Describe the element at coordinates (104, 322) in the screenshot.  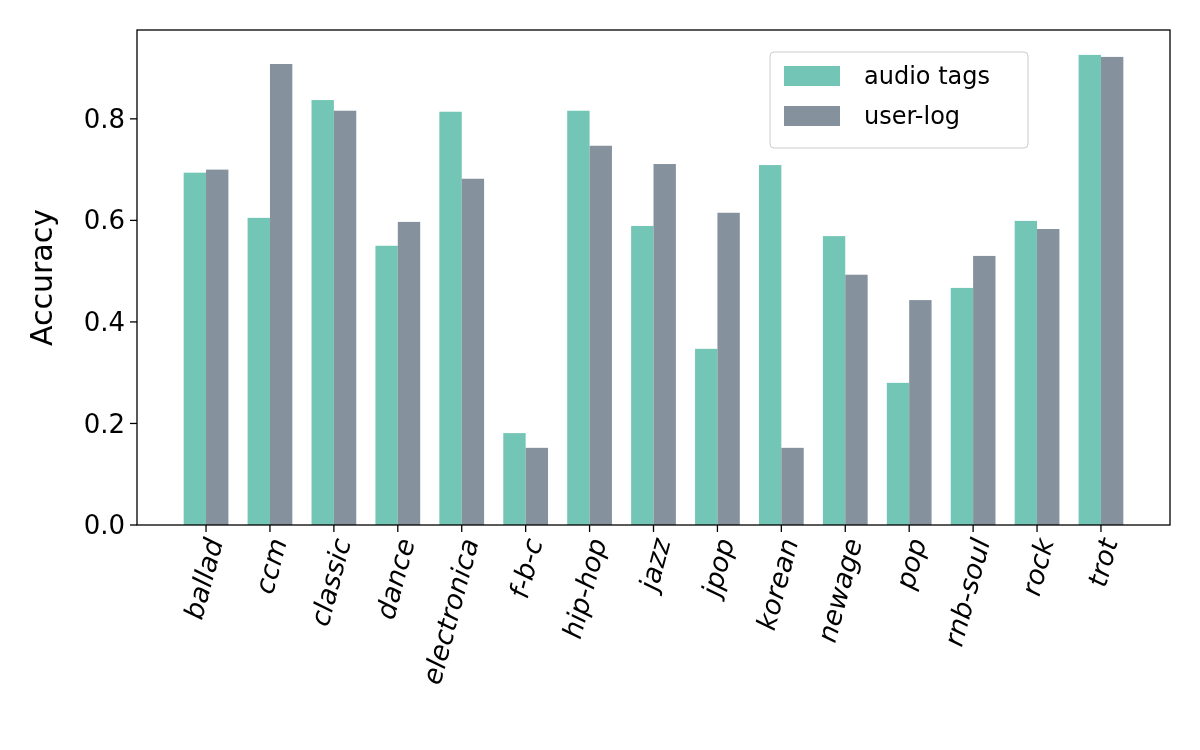
I see `y-tick-label: 0.4` at that location.